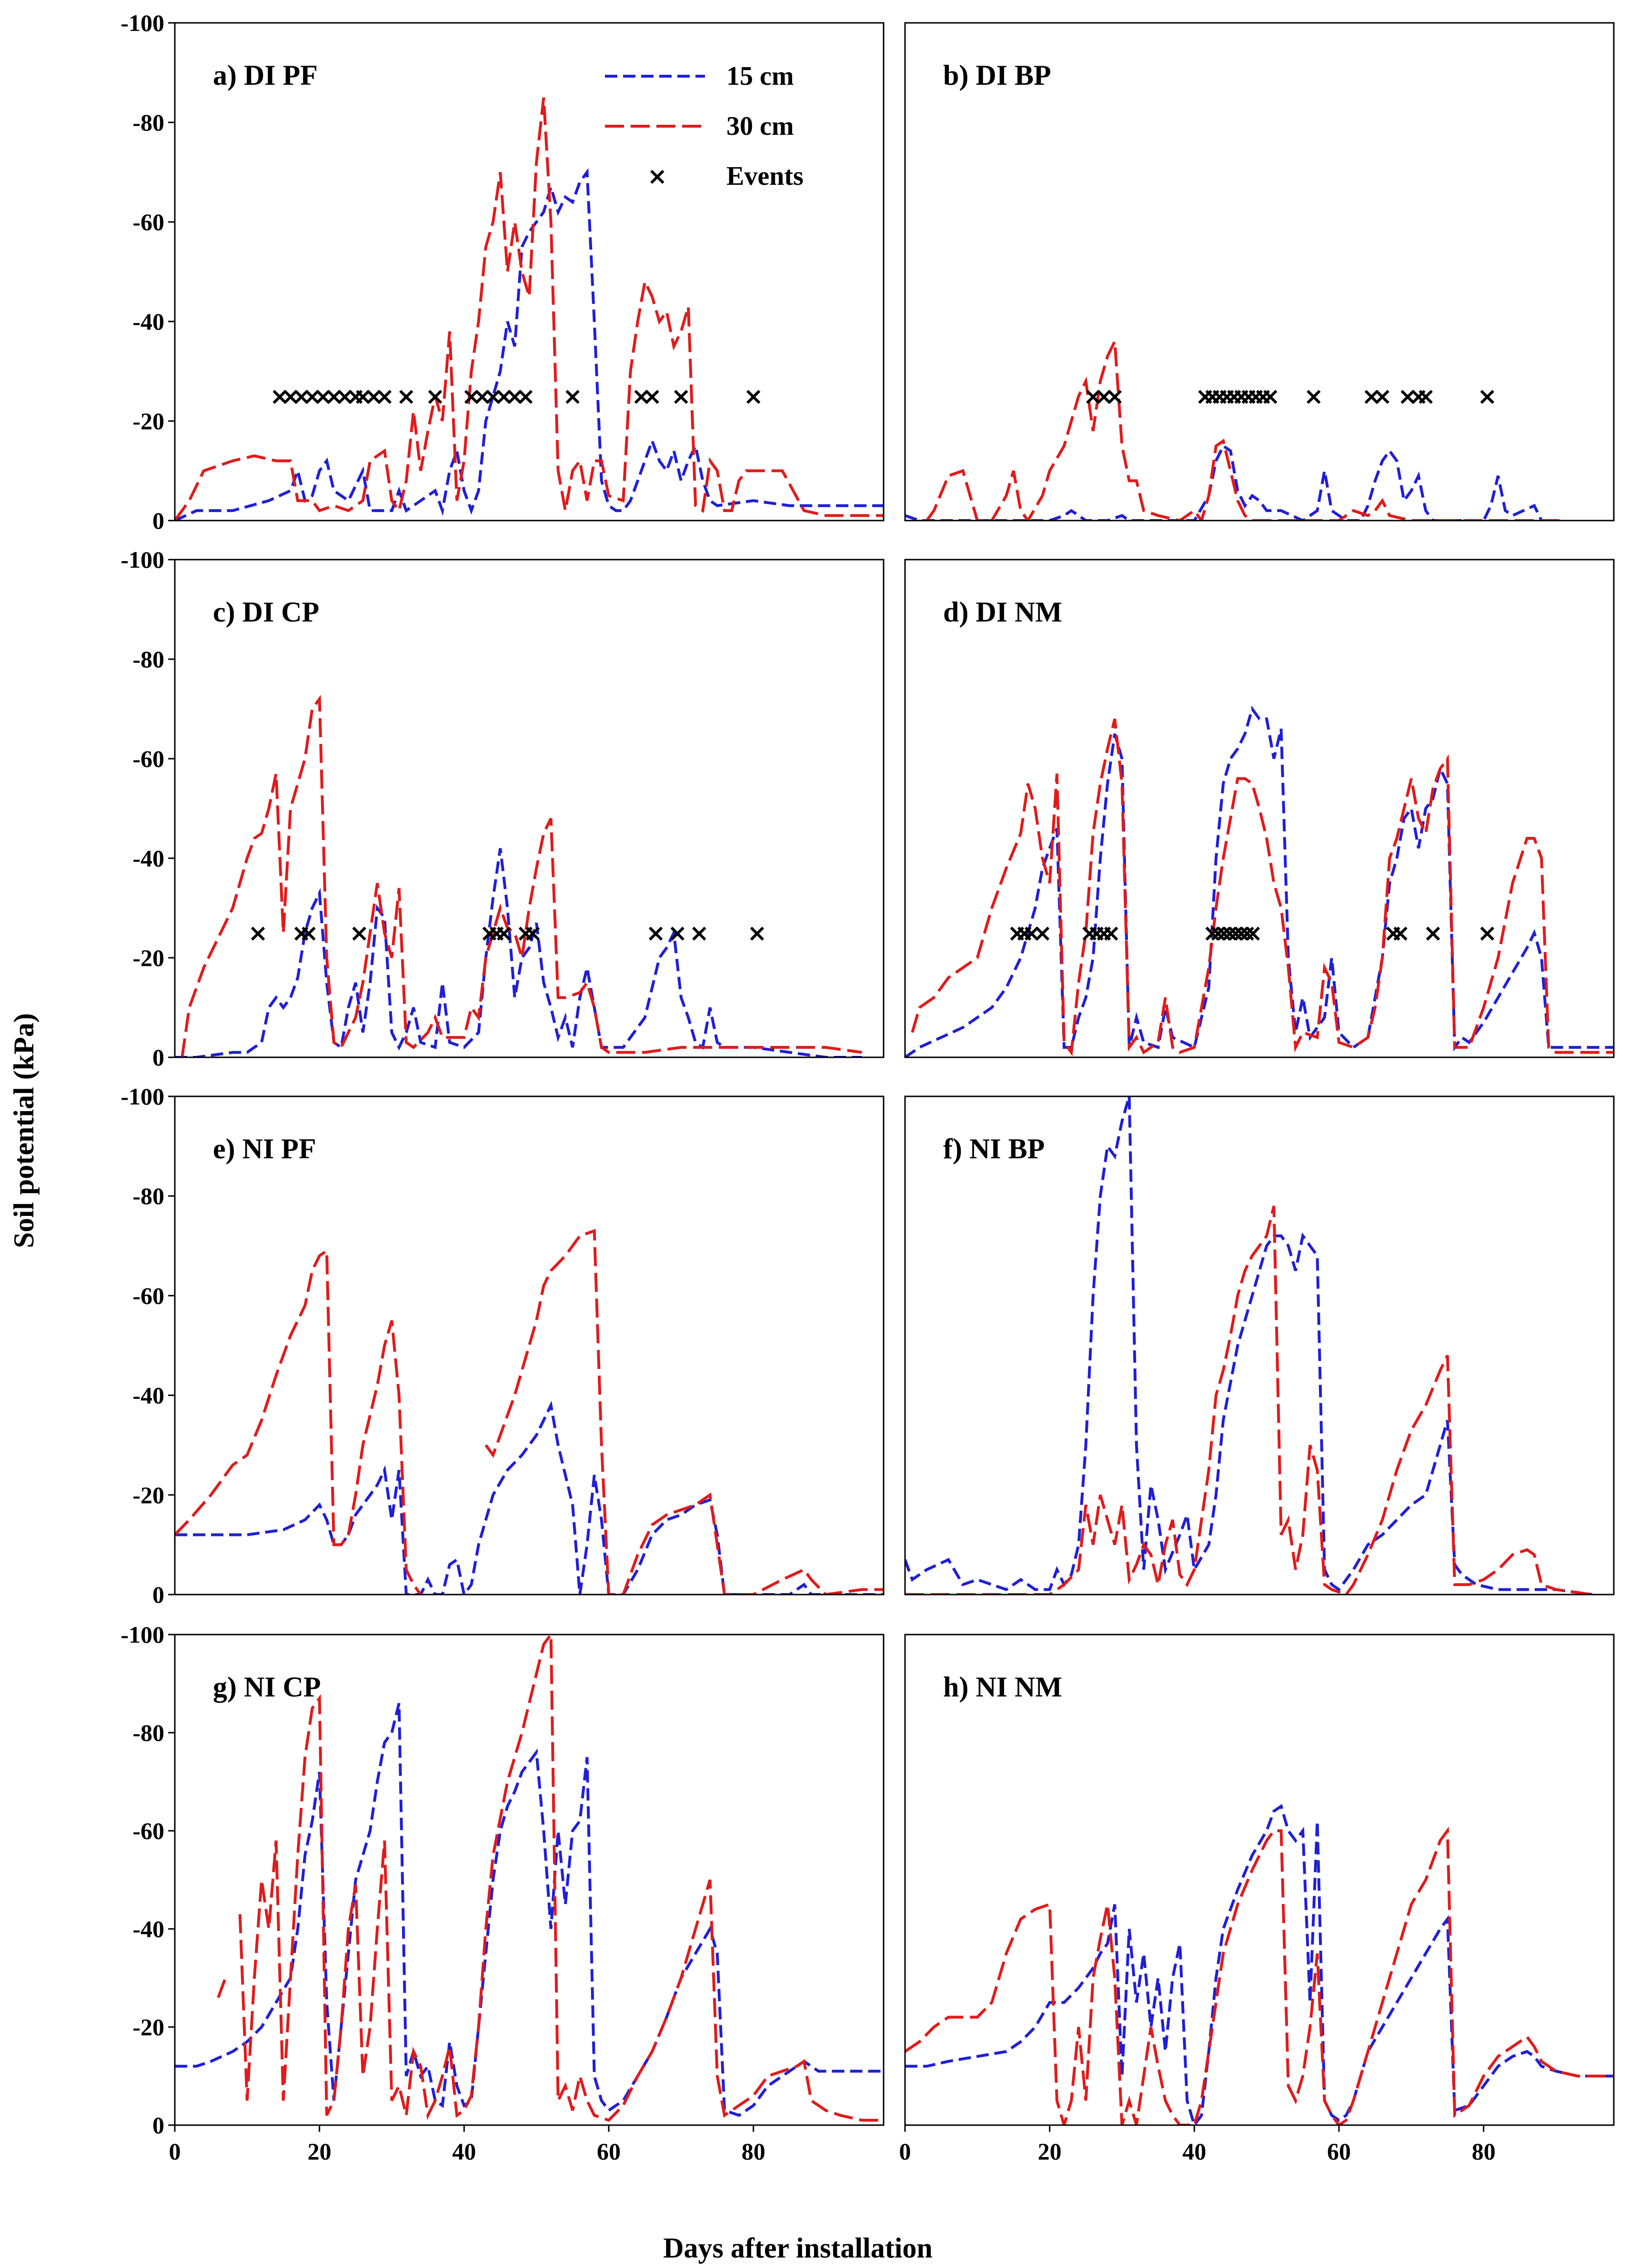  I want to click on legend-label: 15 cm, so click(760, 76).